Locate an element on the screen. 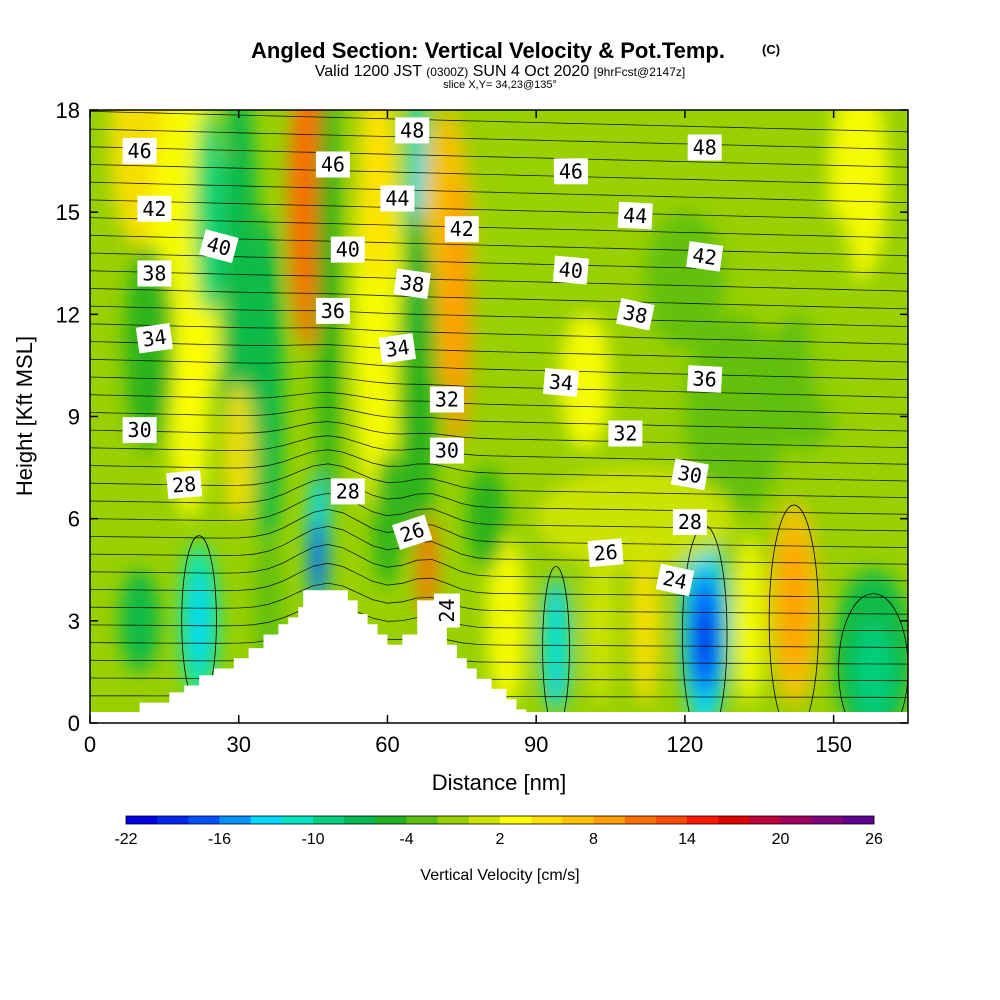  x-tick-label: 90 is located at coordinates (536, 744).